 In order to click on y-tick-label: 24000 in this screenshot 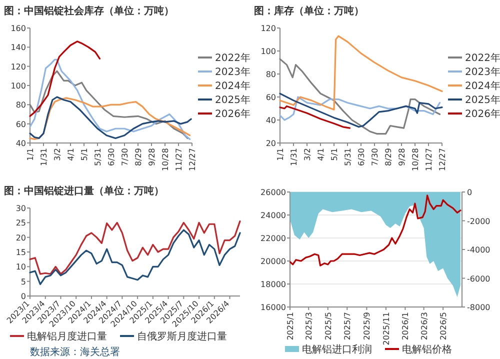, I will do `click(273, 215)`.